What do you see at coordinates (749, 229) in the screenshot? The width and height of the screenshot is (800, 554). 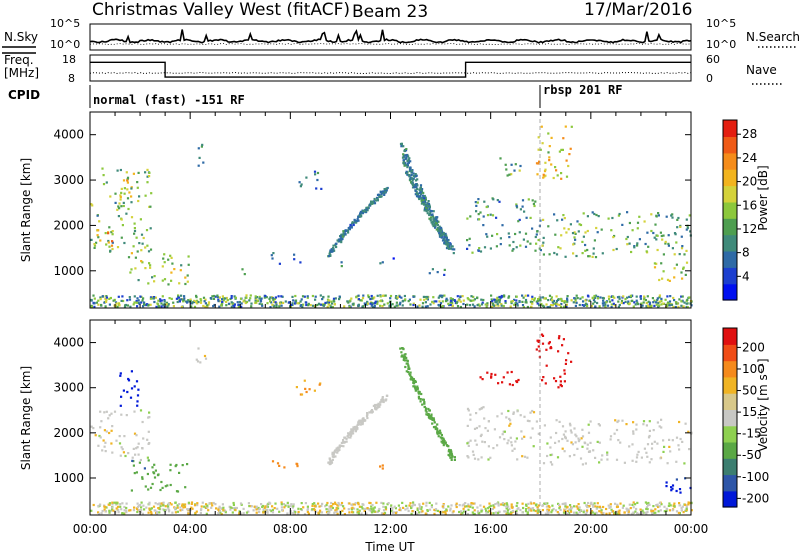 I see `colorbar-tick-label: 12` at bounding box center [749, 229].